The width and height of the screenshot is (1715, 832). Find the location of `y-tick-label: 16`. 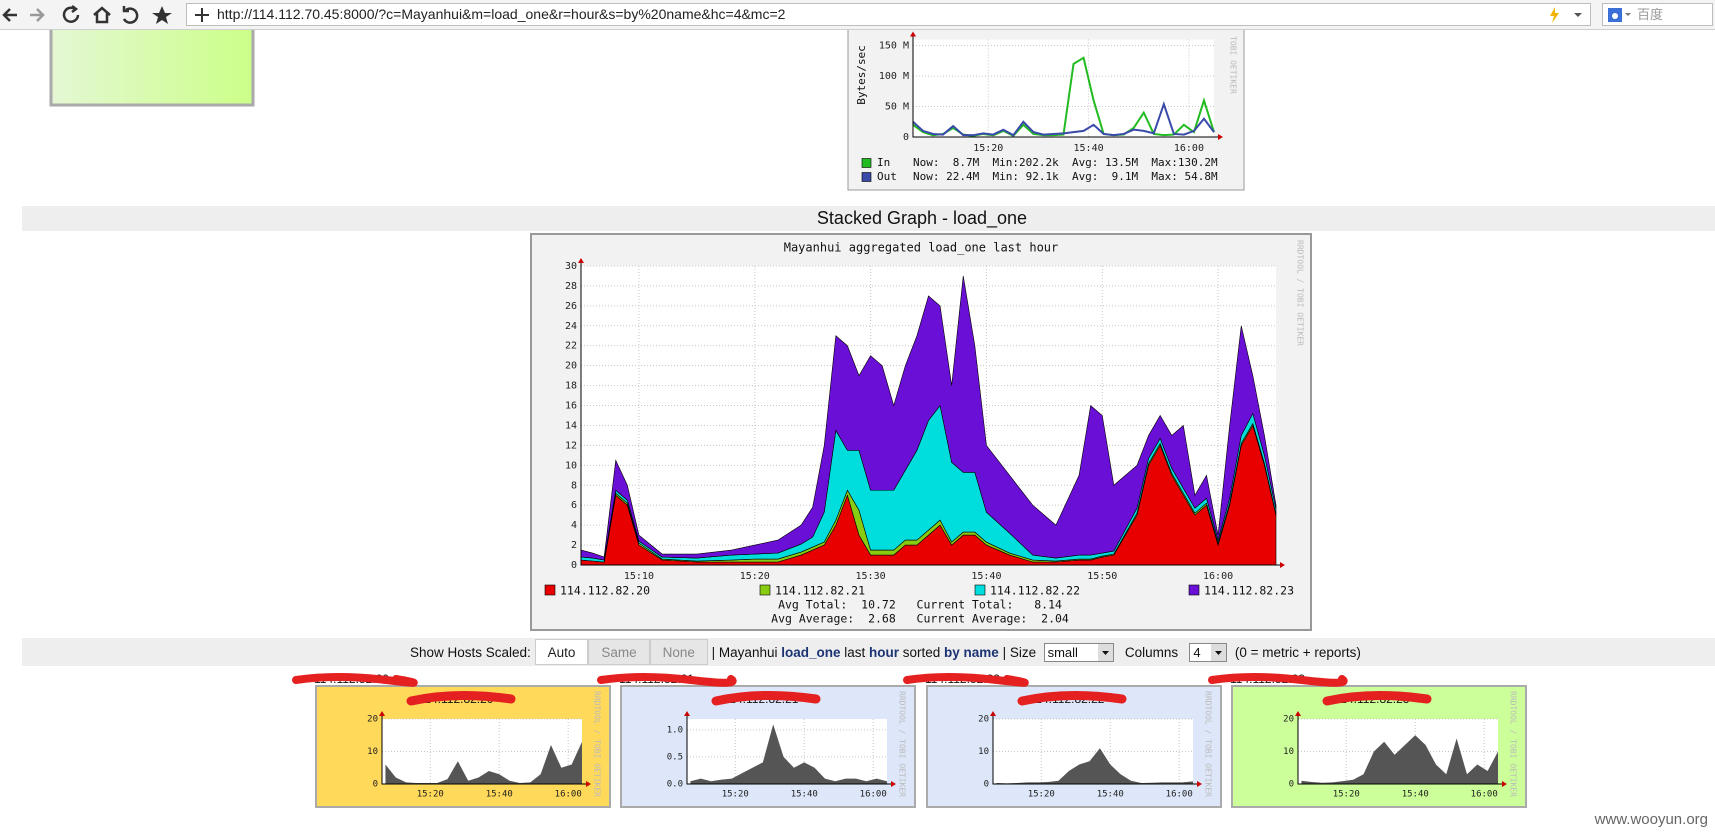

y-tick-label: 16 is located at coordinates (571, 406).